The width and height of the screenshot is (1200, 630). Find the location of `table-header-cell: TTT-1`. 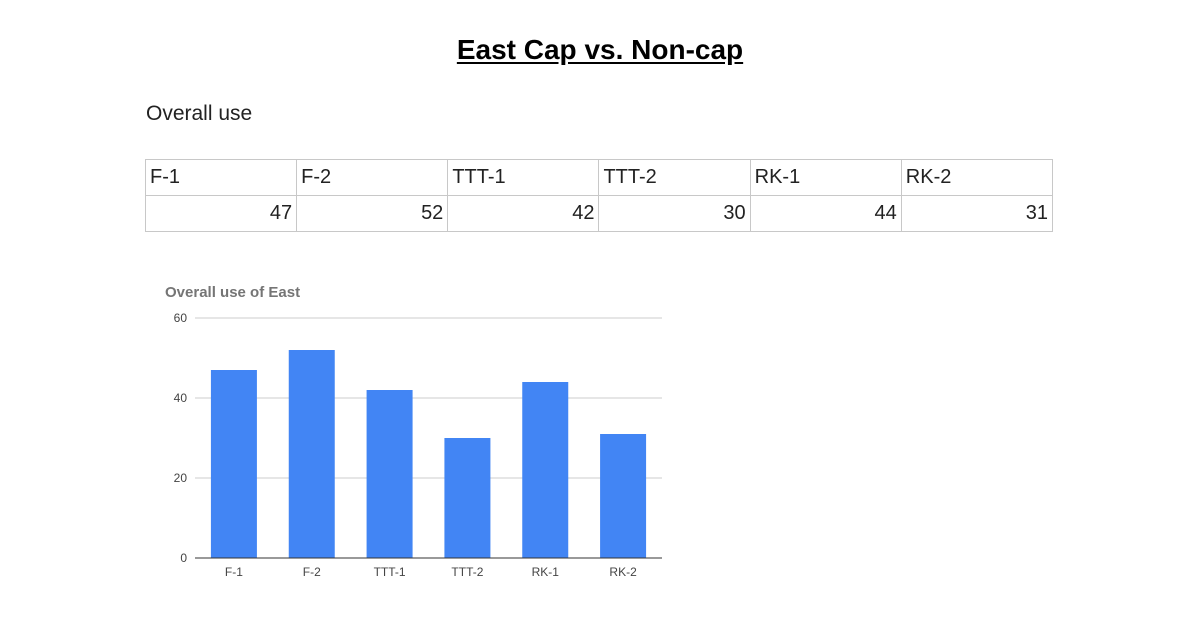

table-header-cell: TTT-1 is located at coordinates (523, 177).